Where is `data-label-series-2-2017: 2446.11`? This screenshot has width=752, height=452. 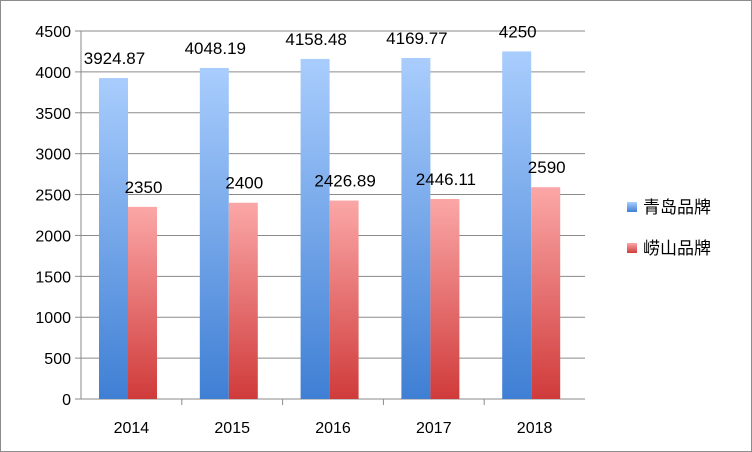
data-label-series-2-2017: 2446.11 is located at coordinates (446, 179).